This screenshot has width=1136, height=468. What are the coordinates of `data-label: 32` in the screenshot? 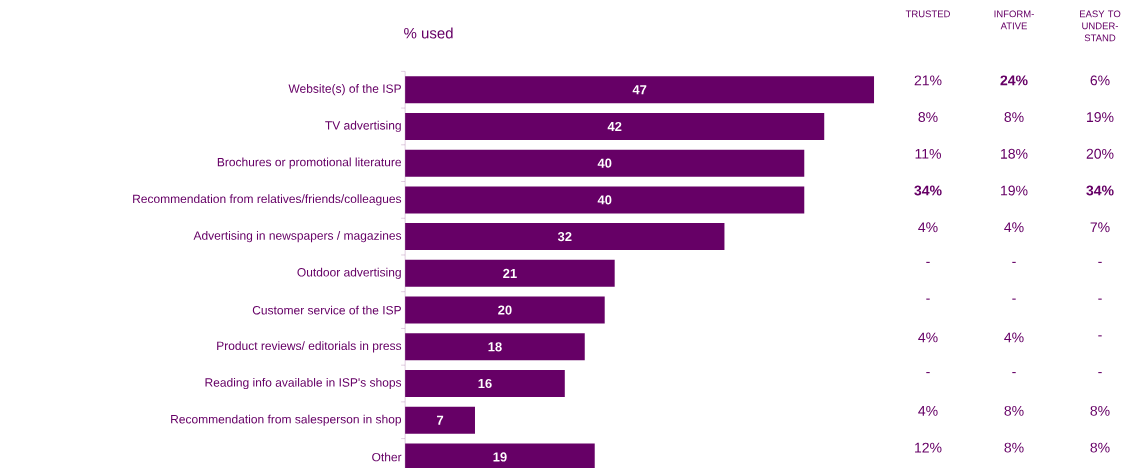 It's located at (564, 237).